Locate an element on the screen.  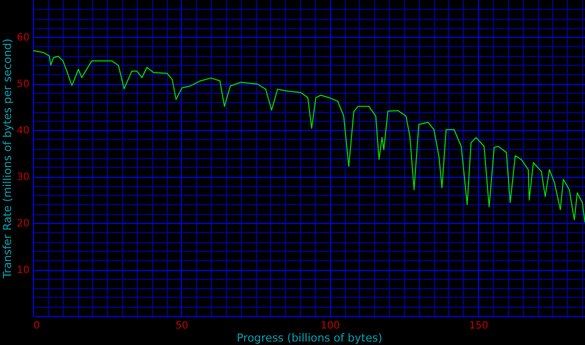
y-tick-label: 40 is located at coordinates (23, 131).